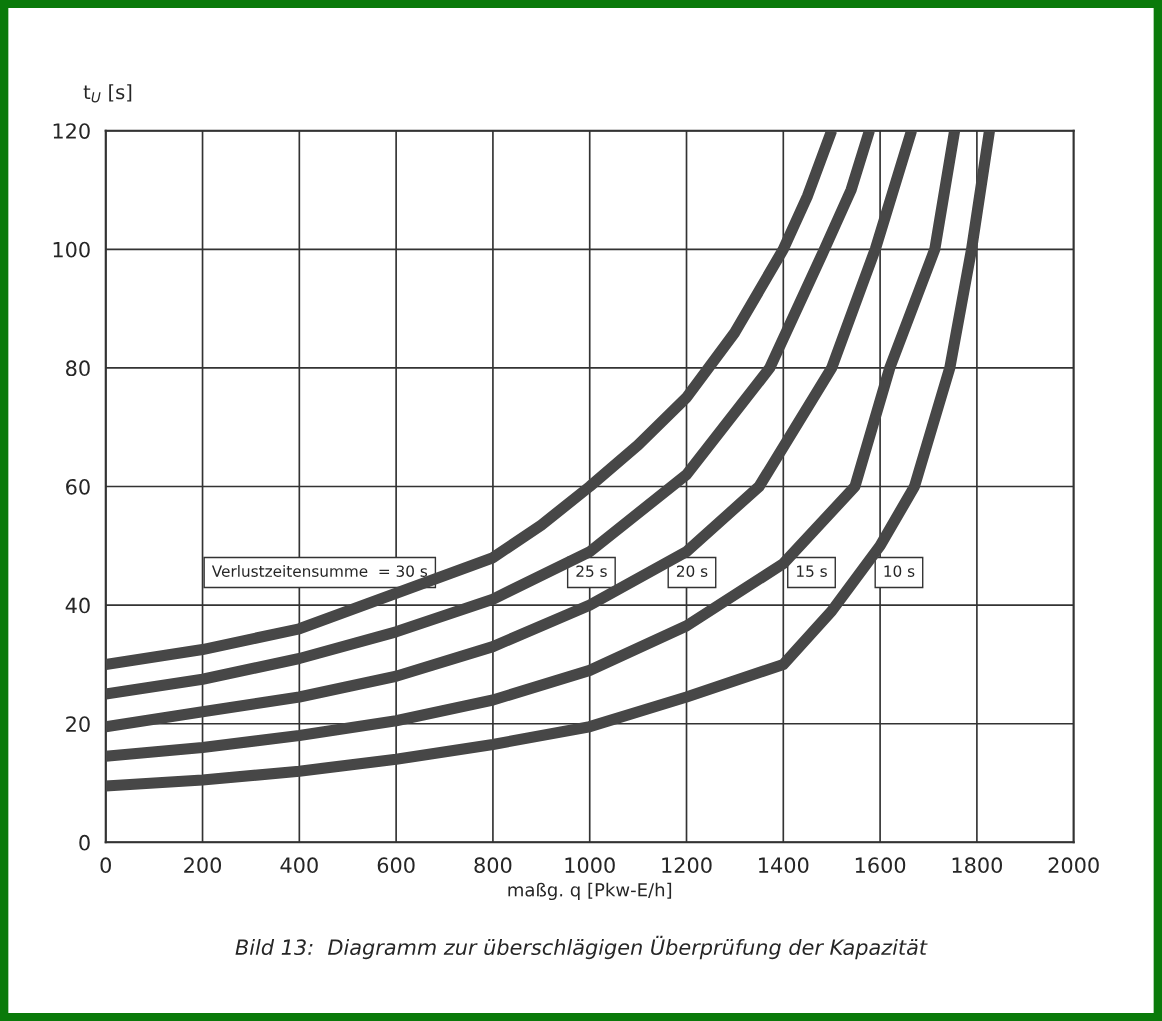 The width and height of the screenshot is (1162, 1021). Describe the element at coordinates (319, 571) in the screenshot. I see `series-label: Verlustzeitensumme = 30 s` at that location.